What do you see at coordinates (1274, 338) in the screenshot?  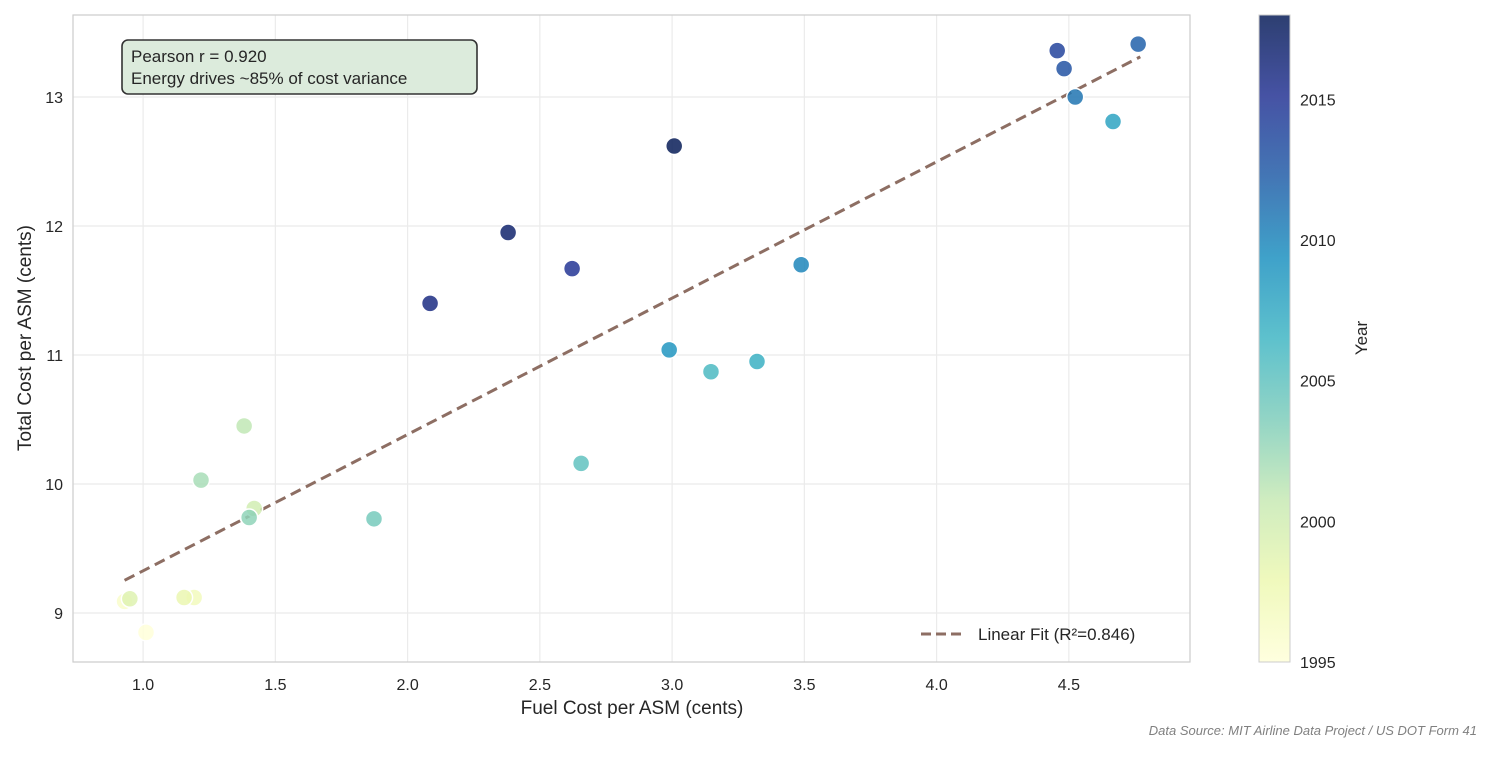 I see `colorbar` at bounding box center [1274, 338].